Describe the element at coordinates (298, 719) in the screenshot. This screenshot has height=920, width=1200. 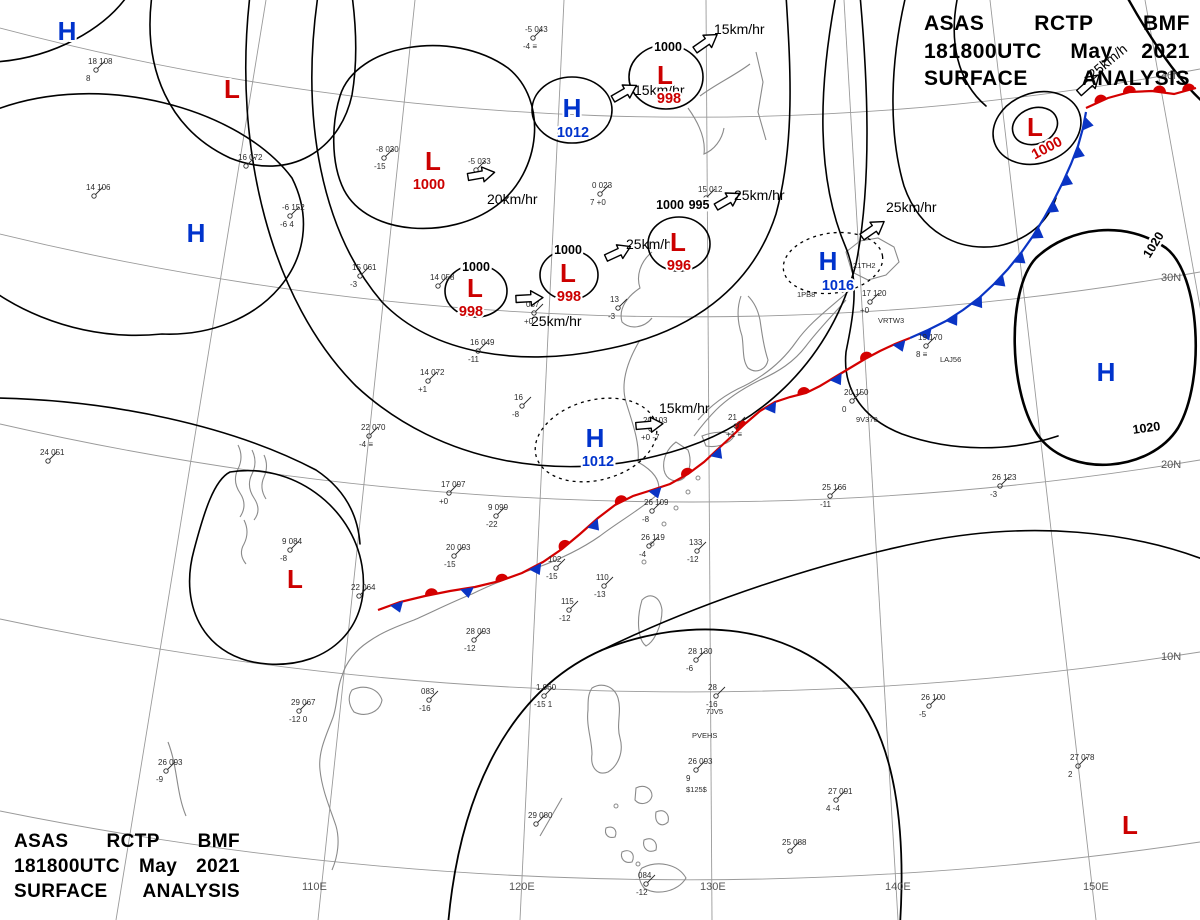
I see `station-values-lower: -12 0` at that location.